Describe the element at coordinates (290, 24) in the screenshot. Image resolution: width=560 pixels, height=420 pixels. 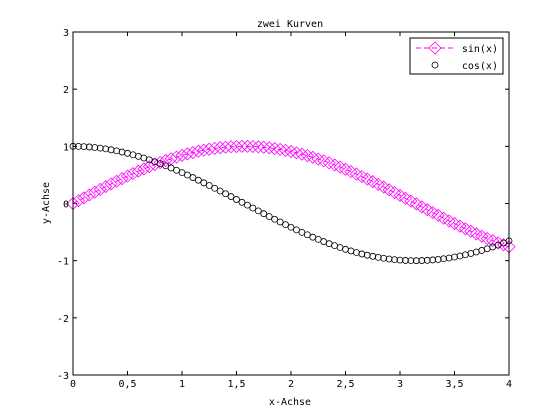
I see `chart-title: zwei Kurven` at that location.